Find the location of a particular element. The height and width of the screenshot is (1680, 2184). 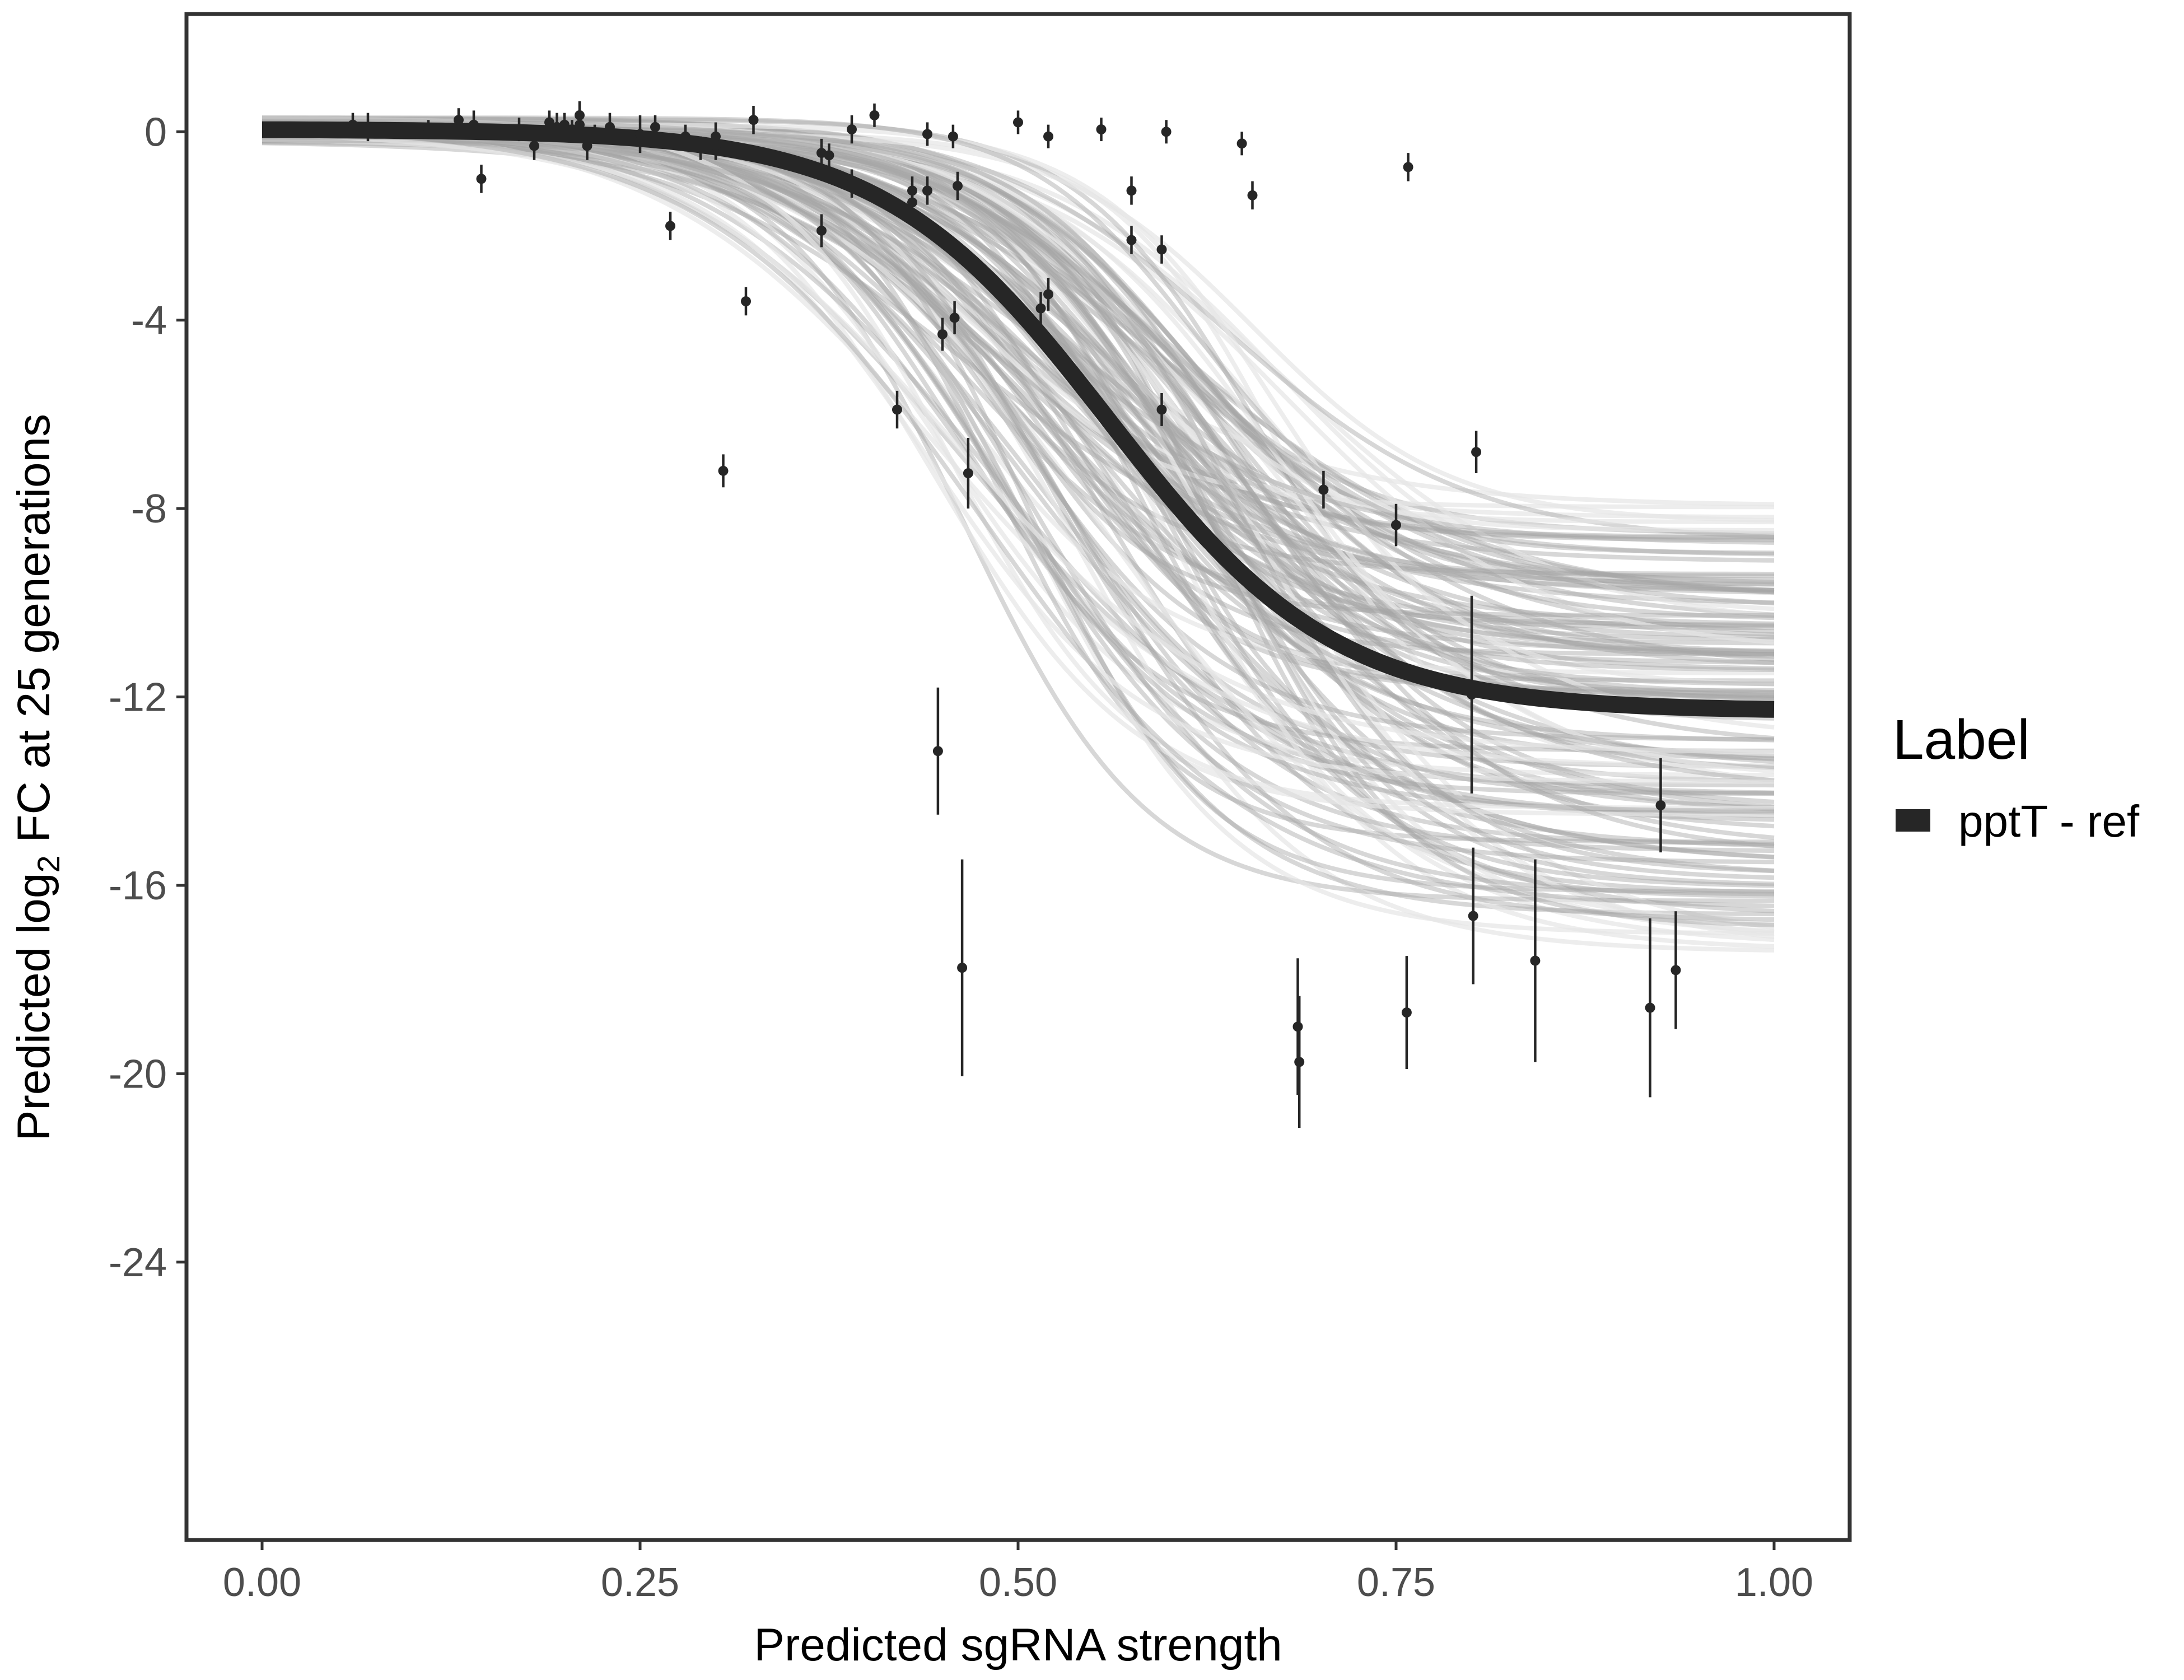

y-tick-label: -12 is located at coordinates (138, 698).